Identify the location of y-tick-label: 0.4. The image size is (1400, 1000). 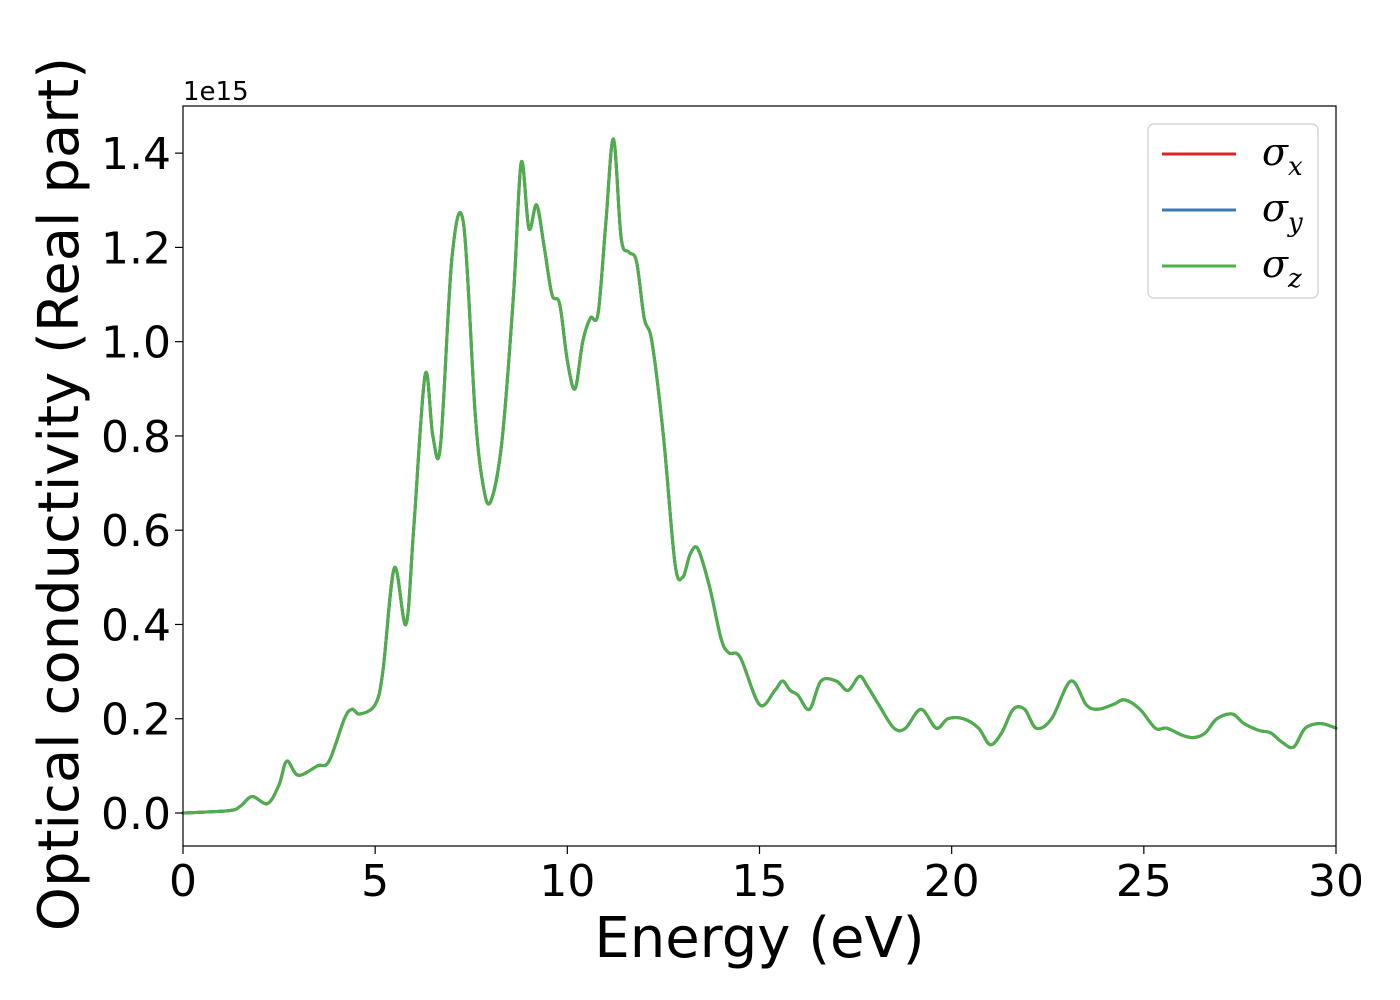
(136, 625).